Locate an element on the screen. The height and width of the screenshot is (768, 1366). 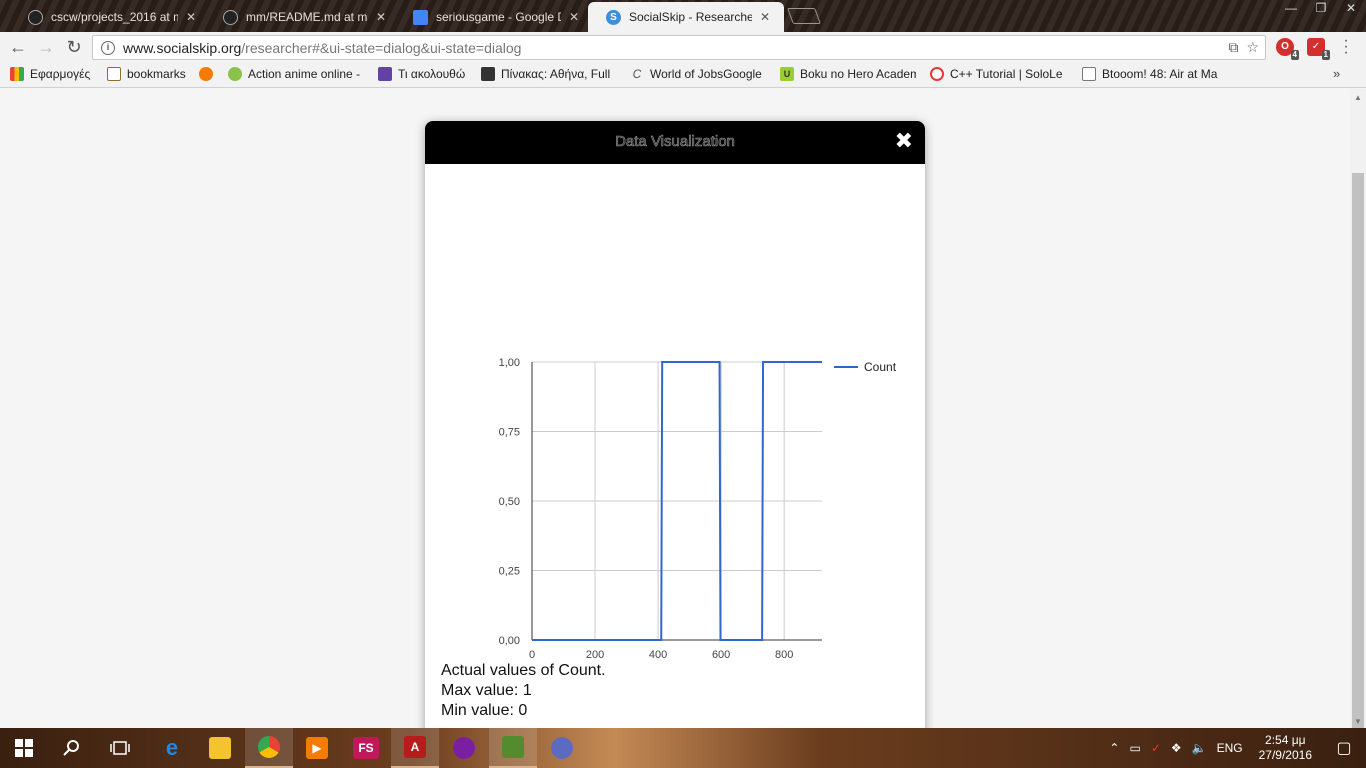
summary-title: Actual values of Count. is located at coordinates (523, 670).